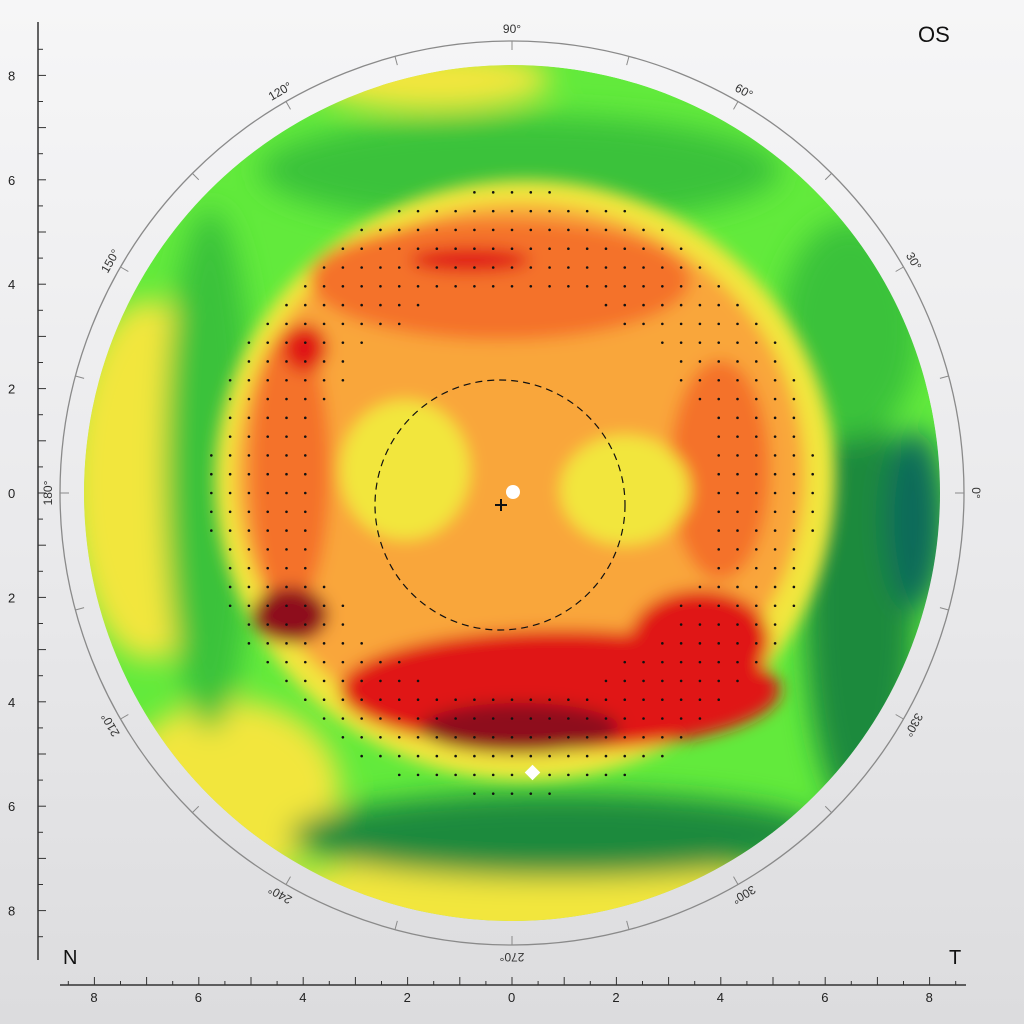 The image size is (1024, 1024). I want to click on angle-label: 180°, so click(48, 492).